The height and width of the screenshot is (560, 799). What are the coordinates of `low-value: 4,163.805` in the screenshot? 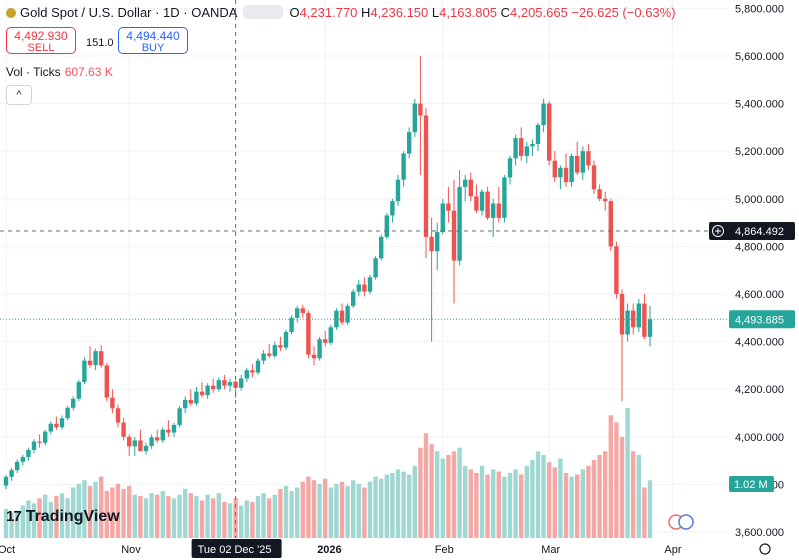 It's located at (468, 12).